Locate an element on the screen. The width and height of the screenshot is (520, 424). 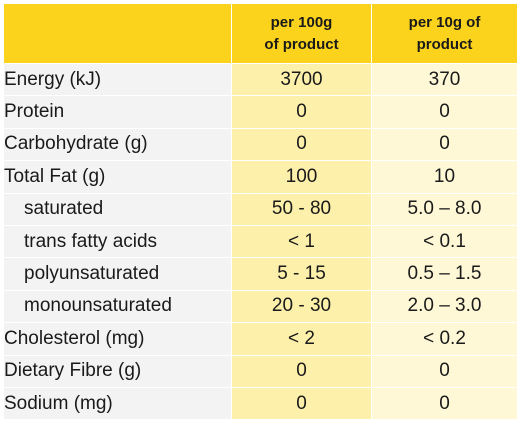
value-per-10g: < 0.2 is located at coordinates (444, 339).